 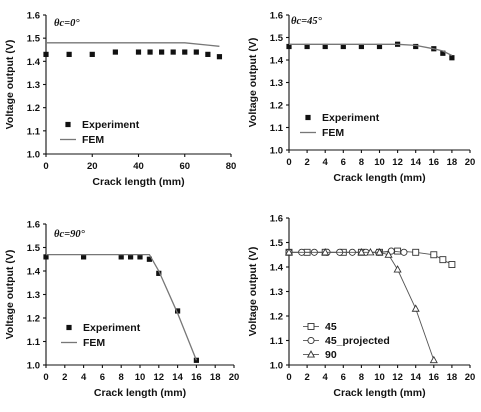 I want to click on x-tick-label: 18, so click(x=452, y=377).